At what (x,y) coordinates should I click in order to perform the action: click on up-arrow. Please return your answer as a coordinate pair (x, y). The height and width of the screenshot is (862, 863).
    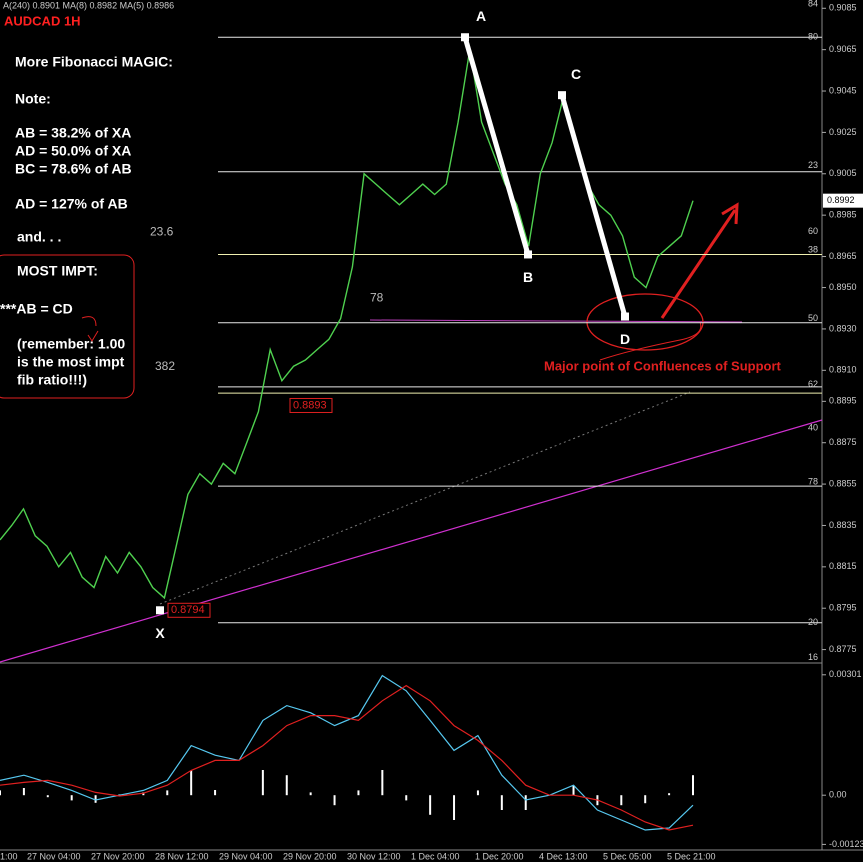
    Looking at the image, I should click on (699, 260).